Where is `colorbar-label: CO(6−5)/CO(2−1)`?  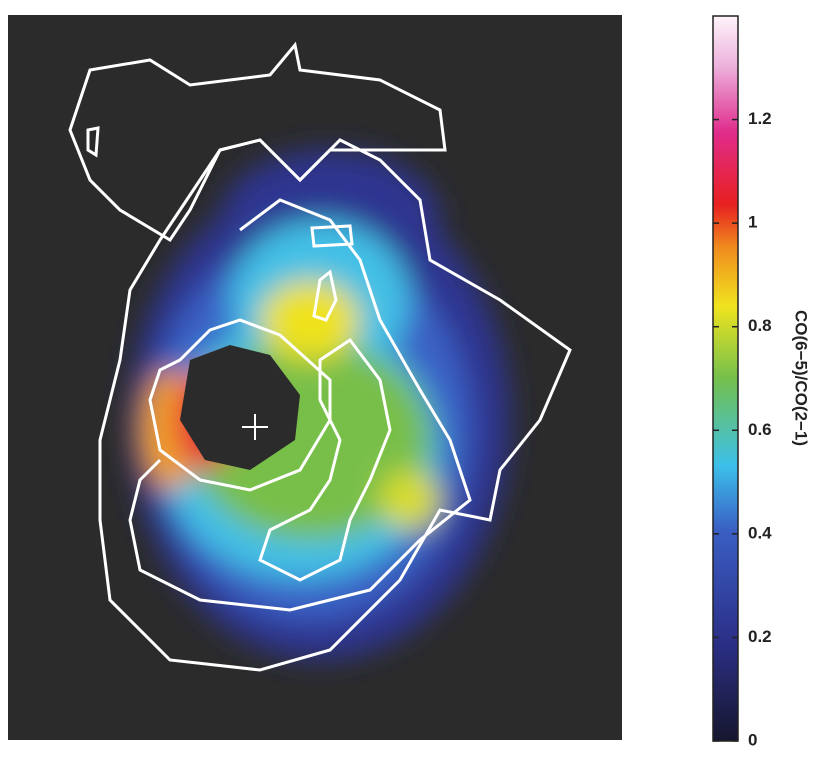
colorbar-label: CO(6−5)/CO(2−1) is located at coordinates (801, 378).